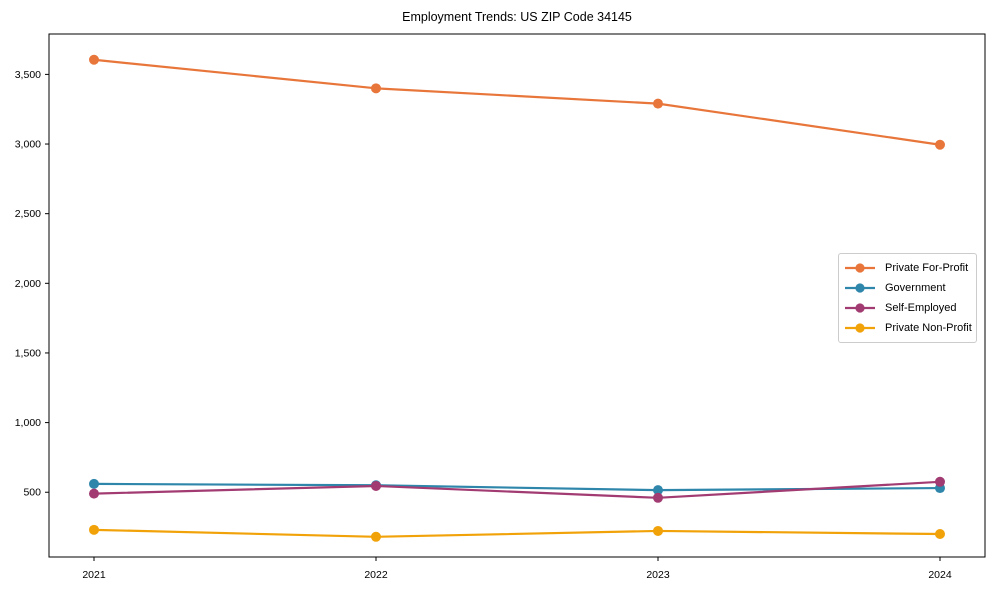 The width and height of the screenshot is (1000, 600). I want to click on legend-entry: Private For-Profit, so click(907, 268).